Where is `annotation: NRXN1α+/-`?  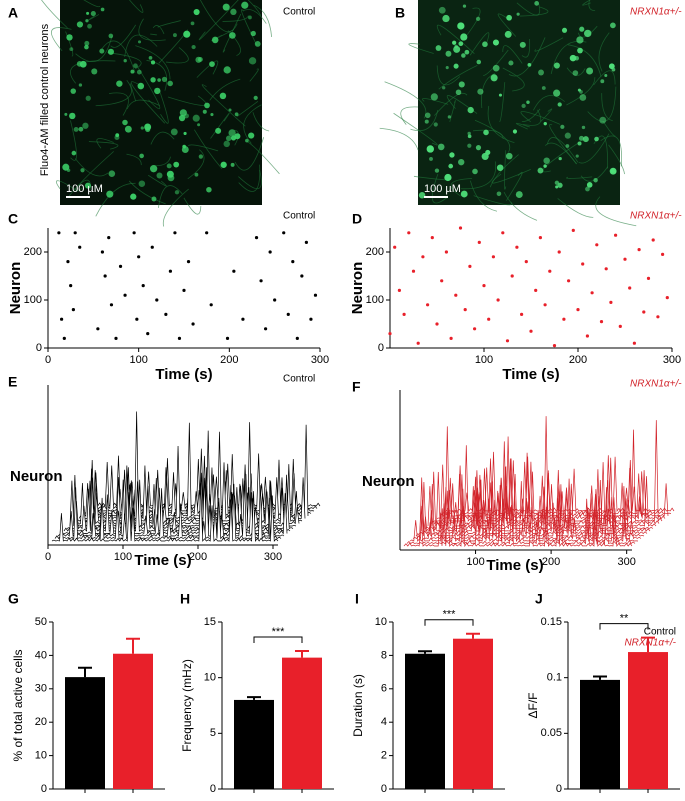 annotation: NRXN1α+/- is located at coordinates (656, 12).